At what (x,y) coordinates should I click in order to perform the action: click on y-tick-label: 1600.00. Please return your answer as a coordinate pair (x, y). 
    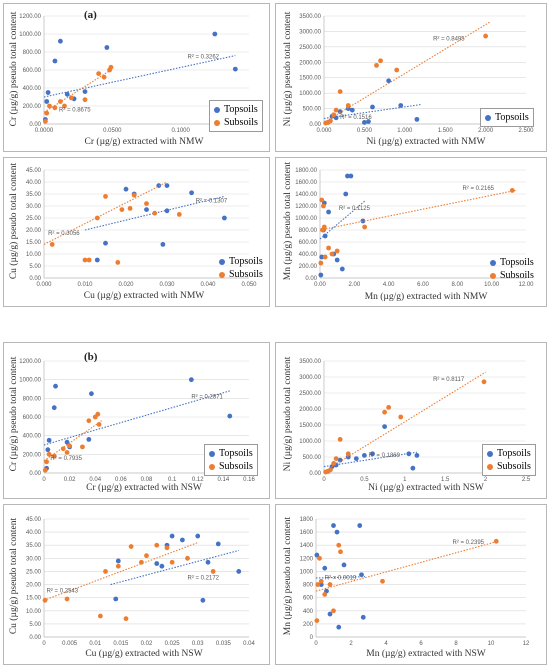
    Looking at the image, I should click on (306, 183).